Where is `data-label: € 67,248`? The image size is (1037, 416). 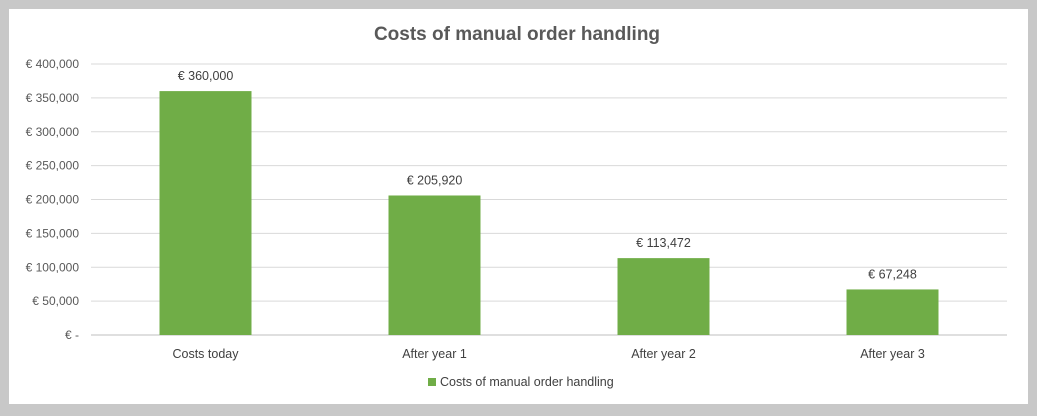 data-label: € 67,248 is located at coordinates (892, 274).